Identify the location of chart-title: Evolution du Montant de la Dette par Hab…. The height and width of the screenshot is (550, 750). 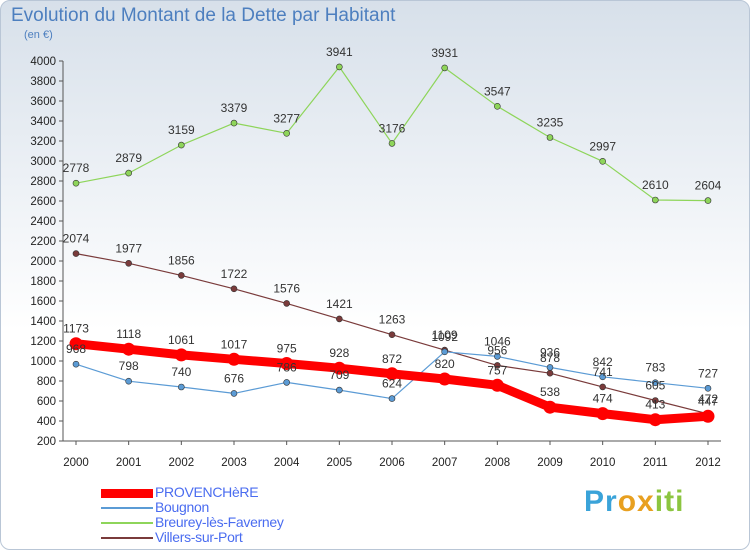
(203, 15).